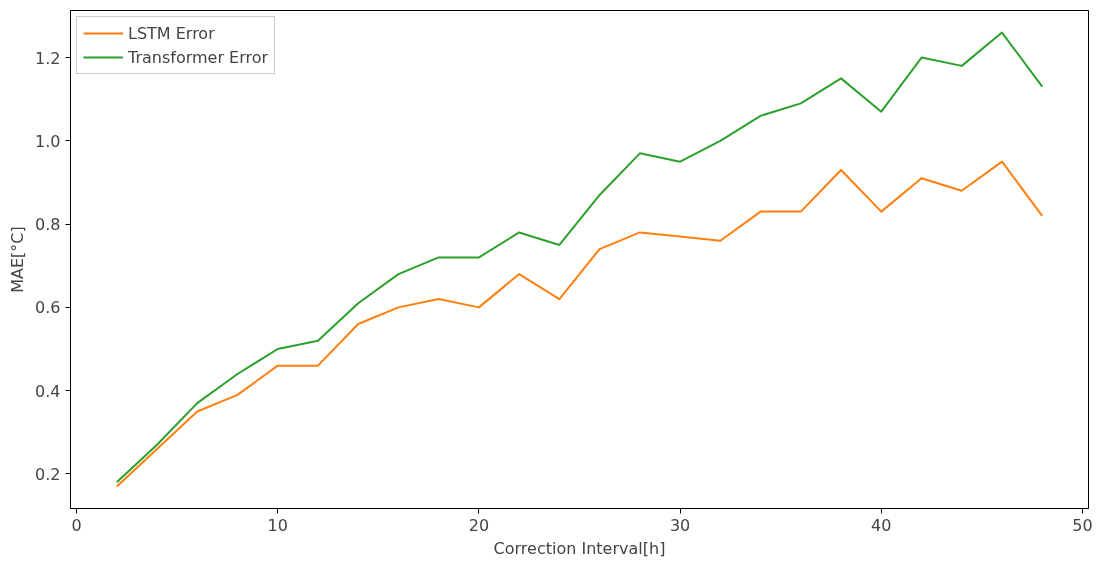 The height and width of the screenshot is (566, 1103). Describe the element at coordinates (881, 525) in the screenshot. I see `x-tick-label: 40` at that location.